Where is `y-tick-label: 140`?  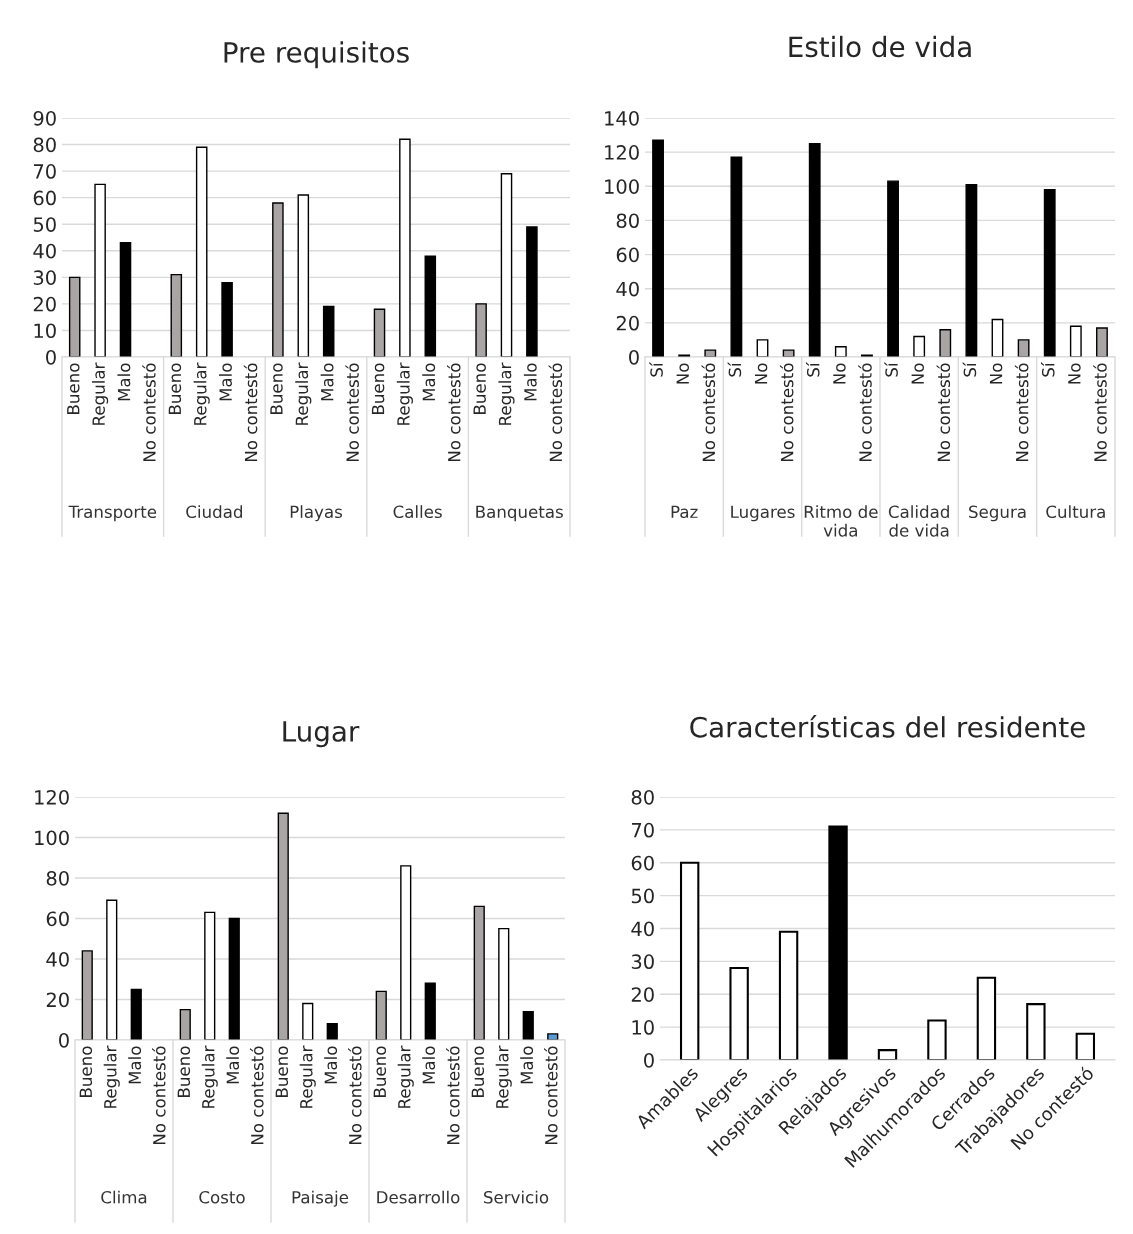 y-tick-label: 140 is located at coordinates (622, 118).